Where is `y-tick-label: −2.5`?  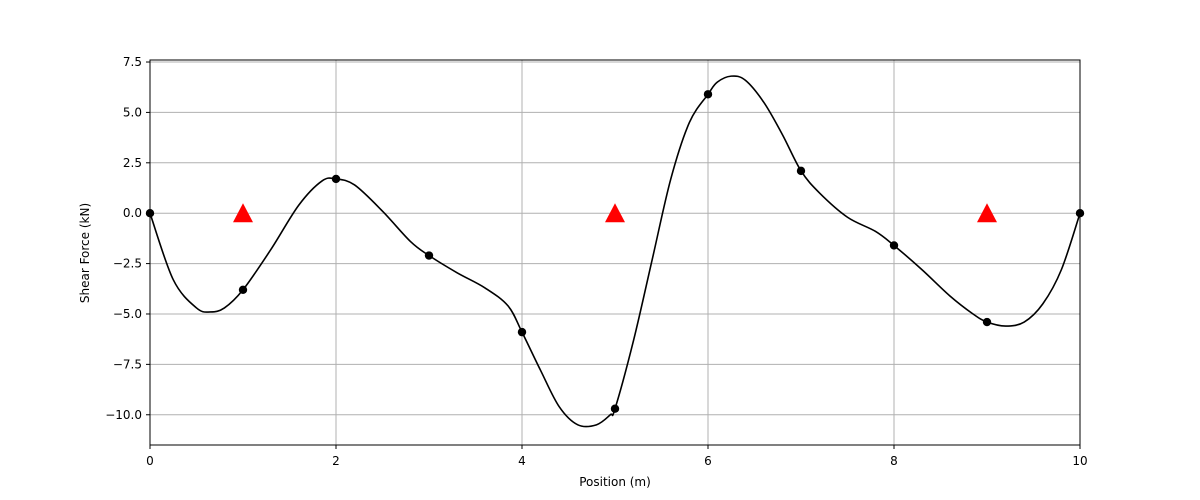 y-tick-label: −2.5 is located at coordinates (127, 264).